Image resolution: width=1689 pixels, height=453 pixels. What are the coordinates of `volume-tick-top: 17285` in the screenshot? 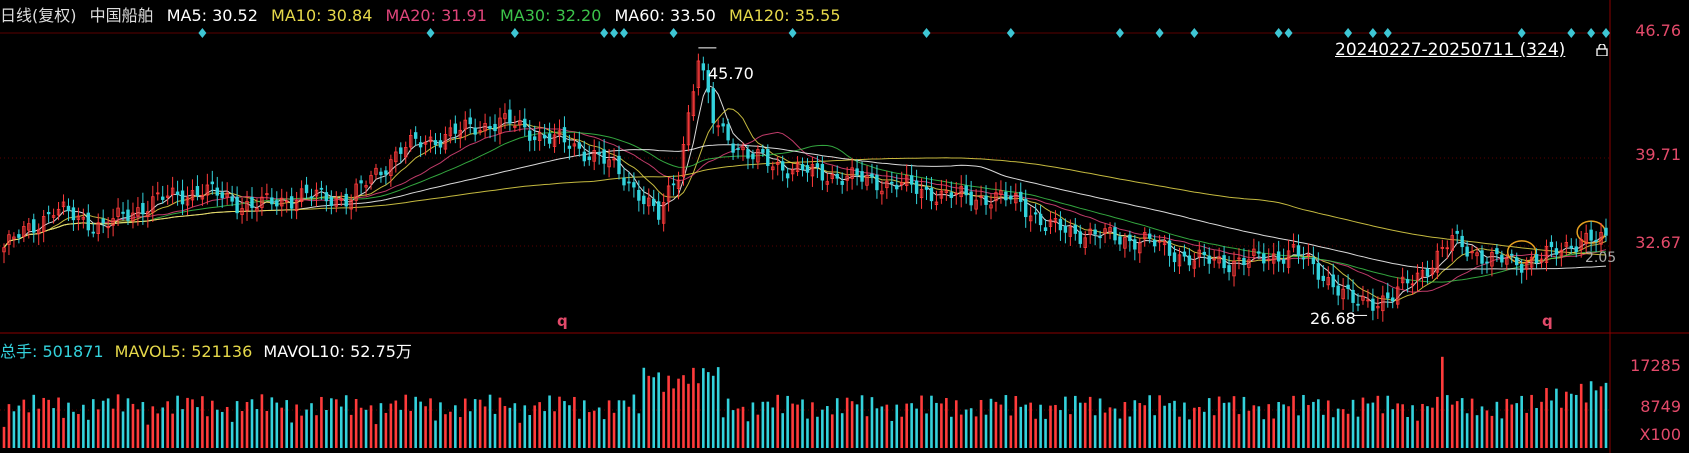 It's located at (1655, 365).